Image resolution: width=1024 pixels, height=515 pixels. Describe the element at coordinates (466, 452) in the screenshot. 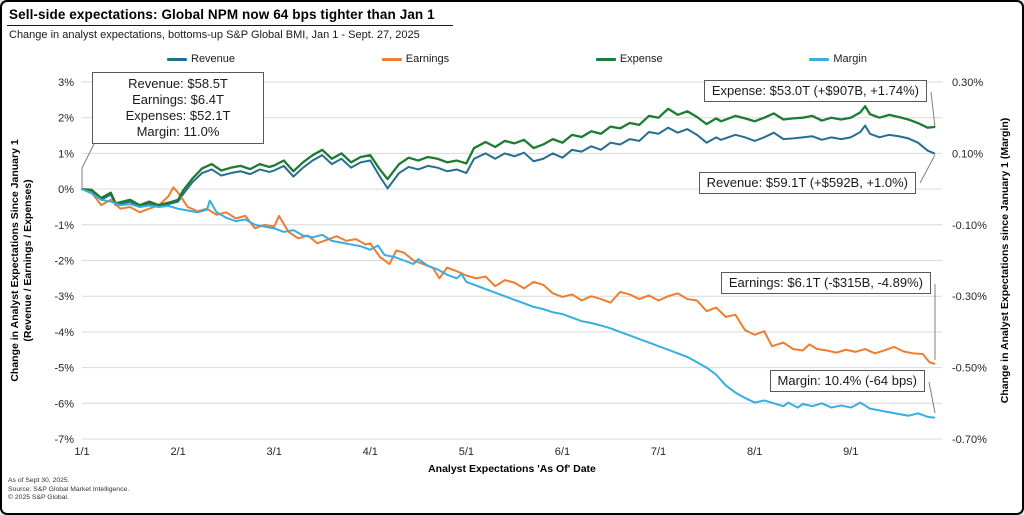

I see `x-axis-tick-label: 5/1` at that location.